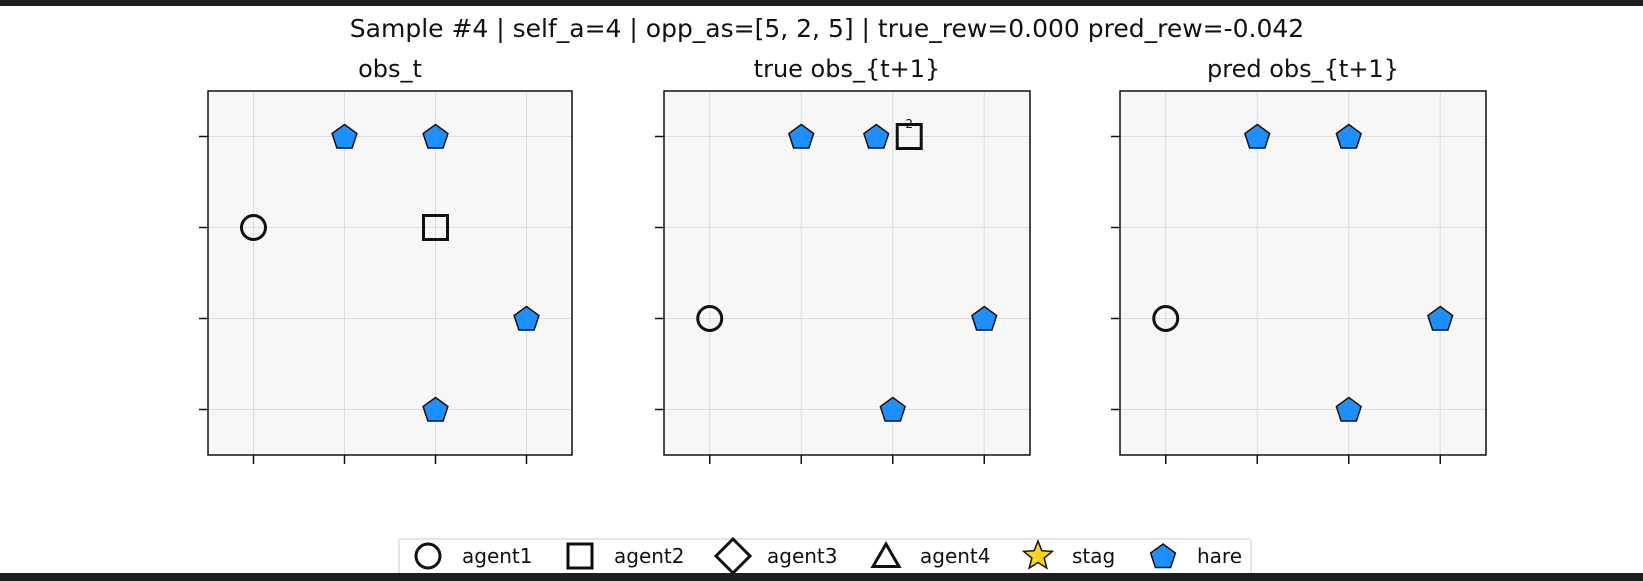  Describe the element at coordinates (390, 69) in the screenshot. I see `panel-title: obs_t` at that location.